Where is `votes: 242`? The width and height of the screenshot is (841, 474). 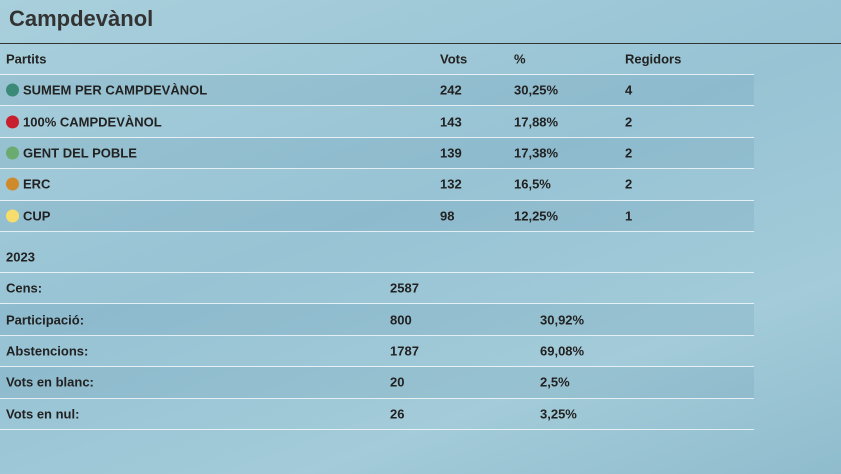 votes: 242 is located at coordinates (451, 90).